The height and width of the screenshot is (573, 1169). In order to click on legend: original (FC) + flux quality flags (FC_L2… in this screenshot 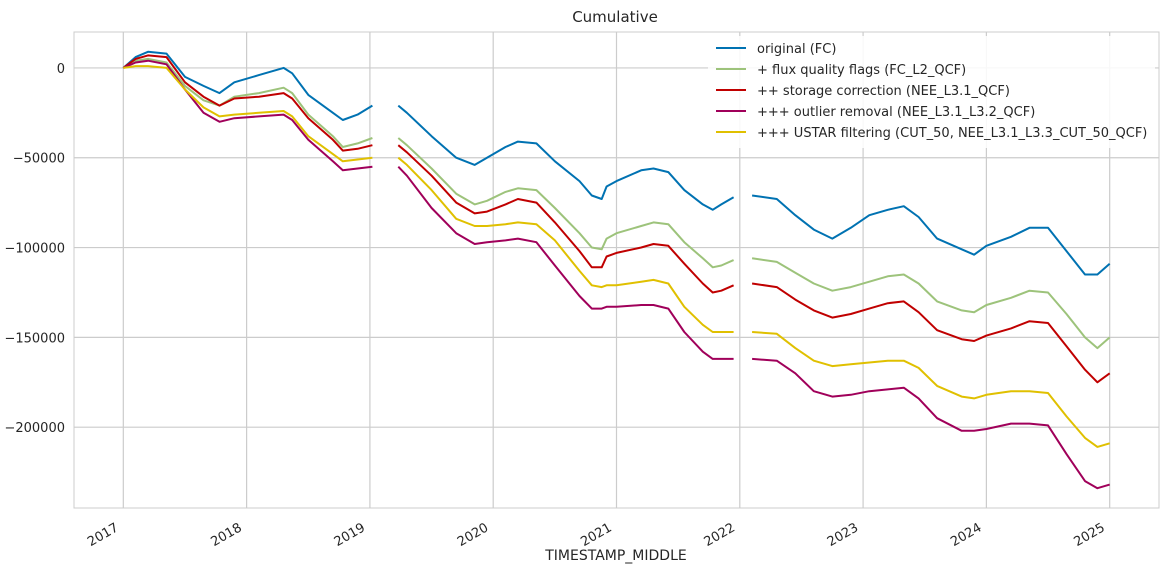, I will do `click(931, 92)`.